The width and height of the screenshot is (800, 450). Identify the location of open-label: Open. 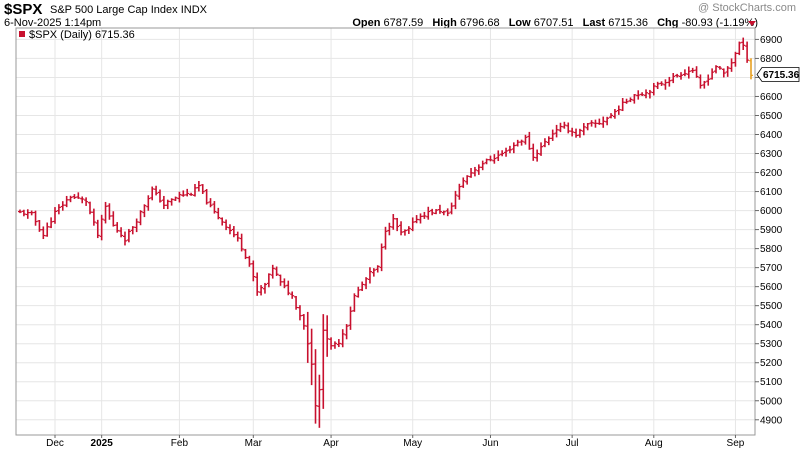
(366, 23).